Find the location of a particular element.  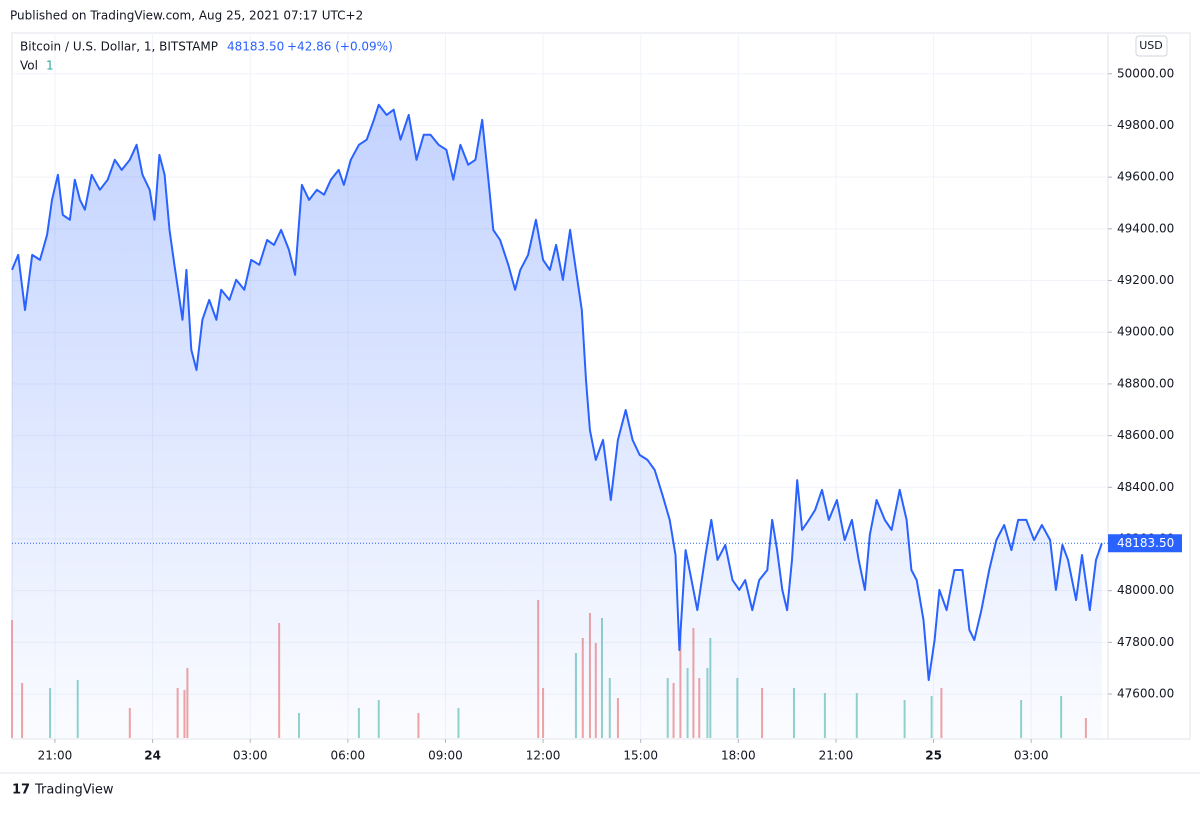

logo-mark: 17 is located at coordinates (21, 790).